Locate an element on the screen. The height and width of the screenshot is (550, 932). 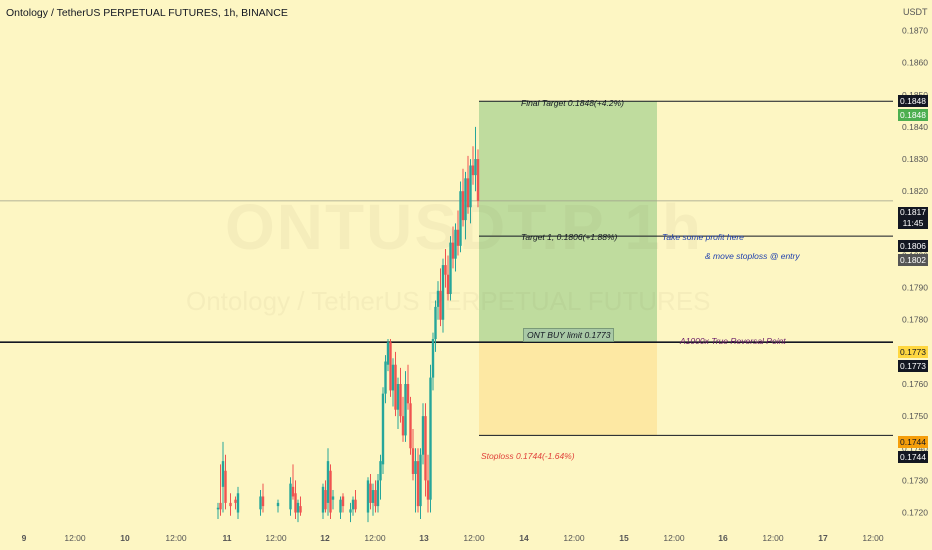
x-tick-label: 17 is located at coordinates (823, 538).